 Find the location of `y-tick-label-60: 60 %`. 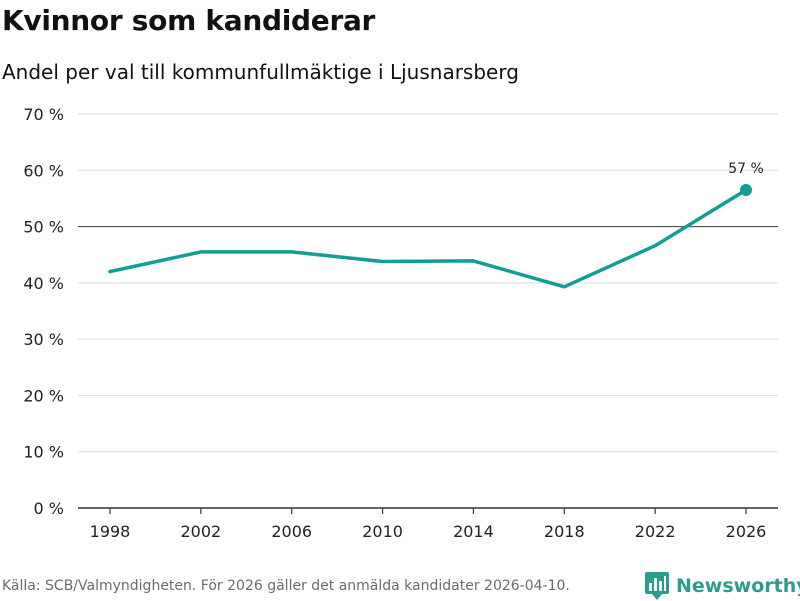

y-tick-label-60: 60 % is located at coordinates (43, 170).